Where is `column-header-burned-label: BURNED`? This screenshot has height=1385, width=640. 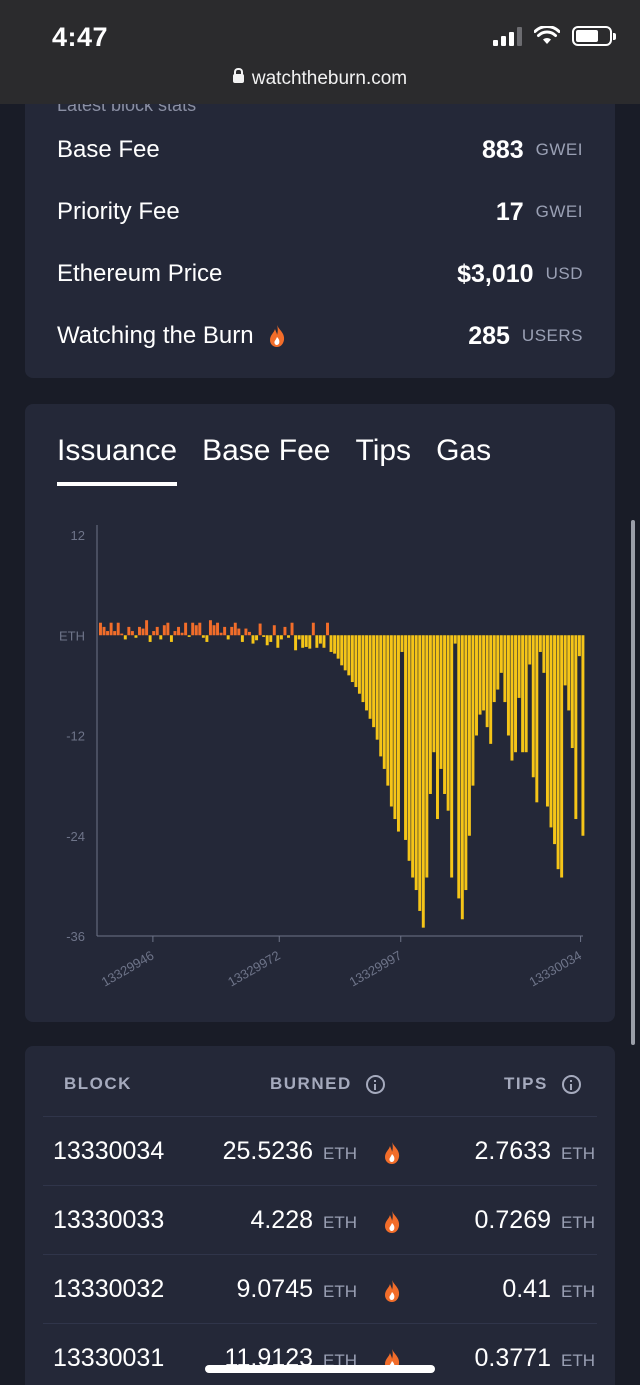
column-header-burned-label: BURNED is located at coordinates (311, 1083).